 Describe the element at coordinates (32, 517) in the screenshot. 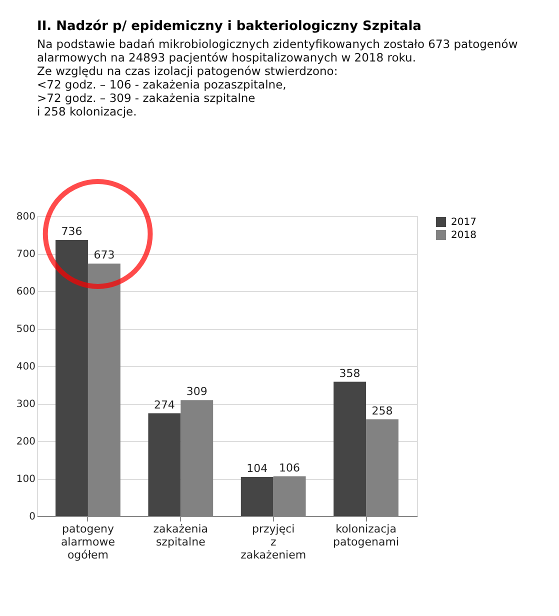

I see `y-tick-label: 0` at that location.